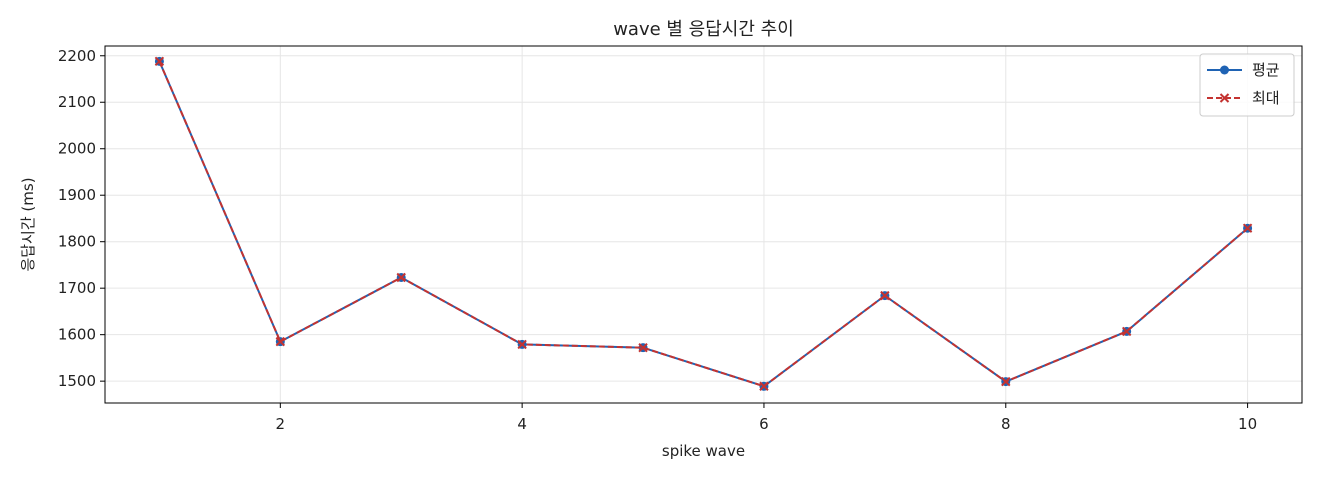  What do you see at coordinates (77, 56) in the screenshot?
I see `y-tick-label: 2200` at bounding box center [77, 56].